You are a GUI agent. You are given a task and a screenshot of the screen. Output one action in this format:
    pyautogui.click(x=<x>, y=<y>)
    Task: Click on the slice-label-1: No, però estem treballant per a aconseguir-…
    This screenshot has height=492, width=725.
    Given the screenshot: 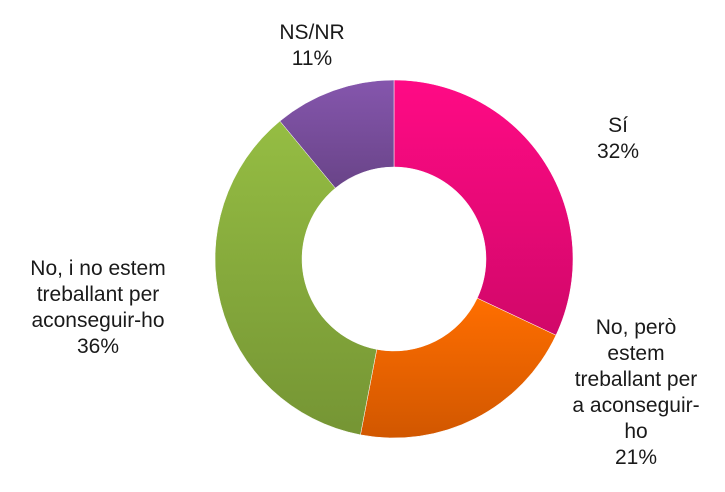 What is the action you would take?
    pyautogui.click(x=635, y=392)
    